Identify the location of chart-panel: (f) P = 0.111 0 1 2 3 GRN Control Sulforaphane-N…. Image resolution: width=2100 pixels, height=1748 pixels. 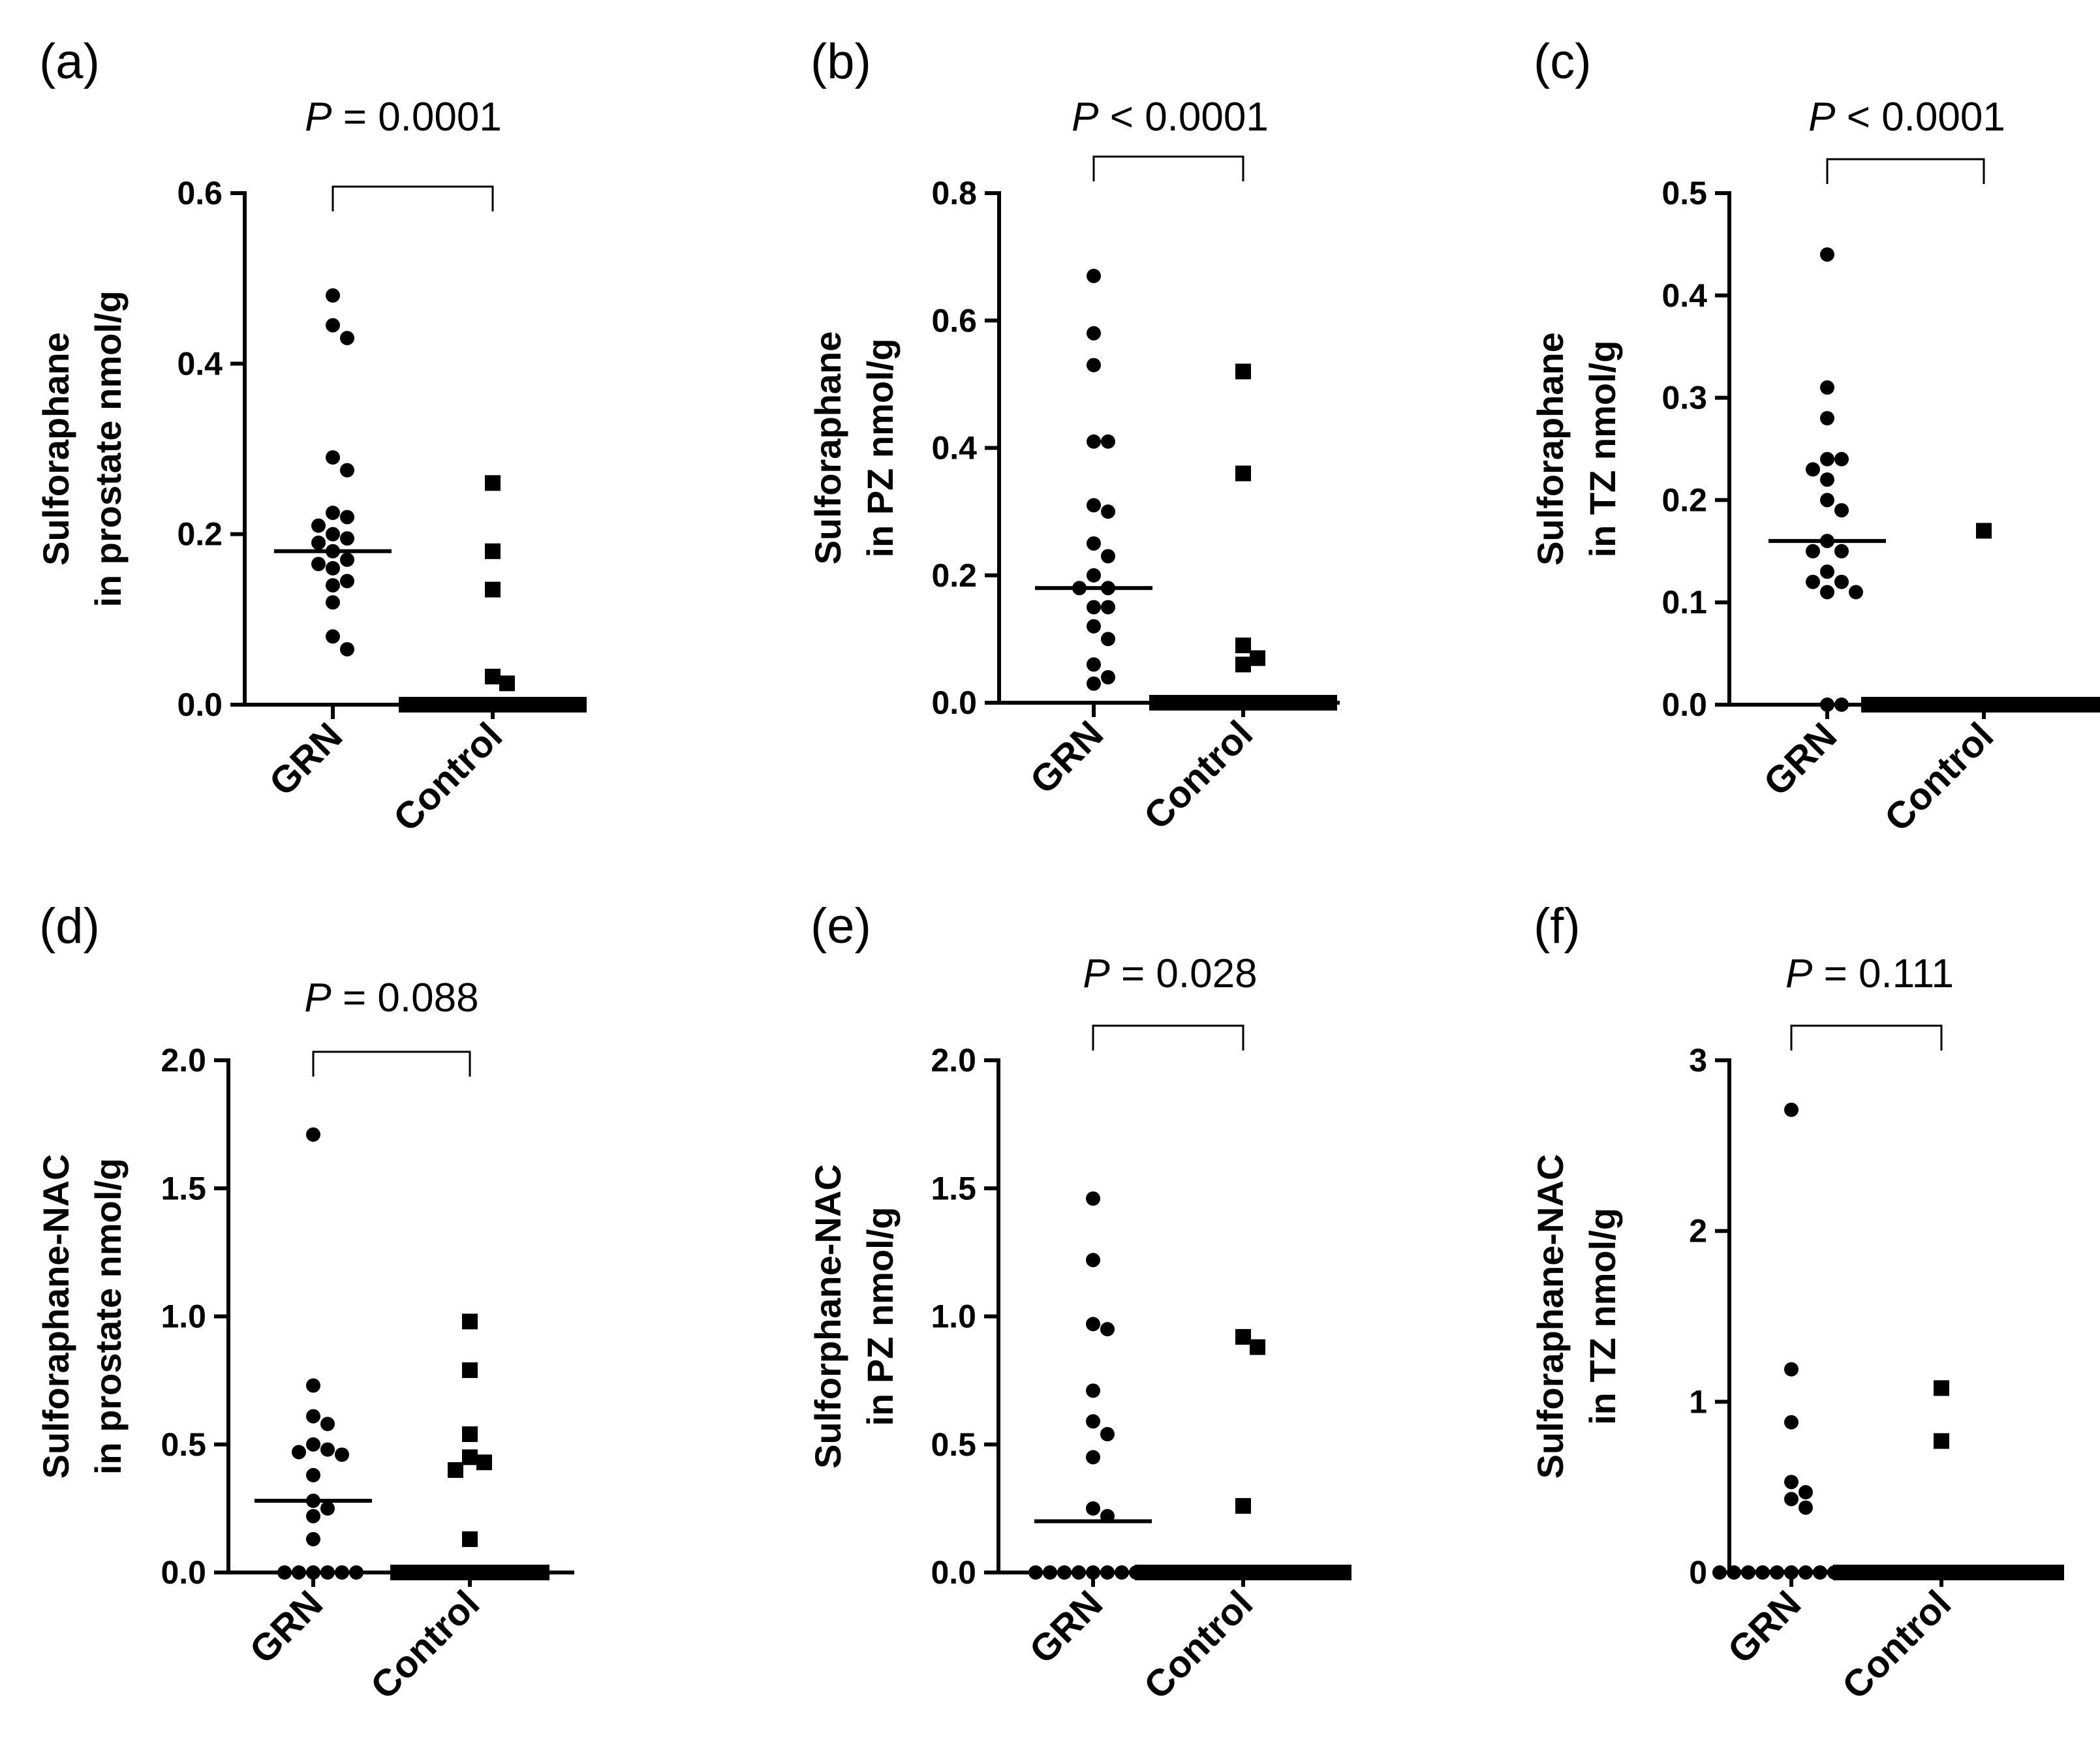
(1797, 1303).